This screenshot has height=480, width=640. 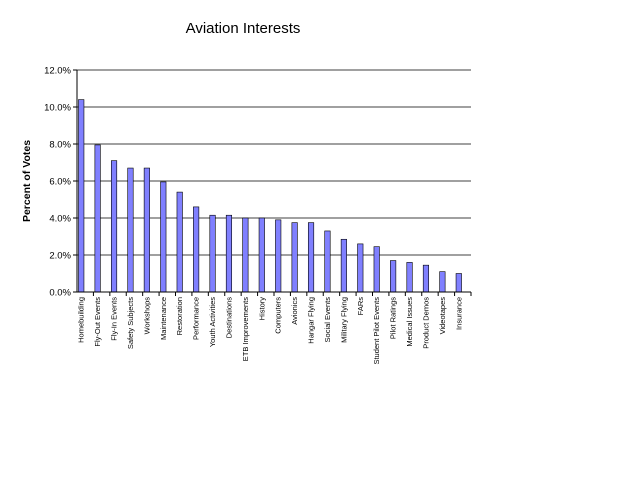 I want to click on bar-history, so click(x=261, y=255).